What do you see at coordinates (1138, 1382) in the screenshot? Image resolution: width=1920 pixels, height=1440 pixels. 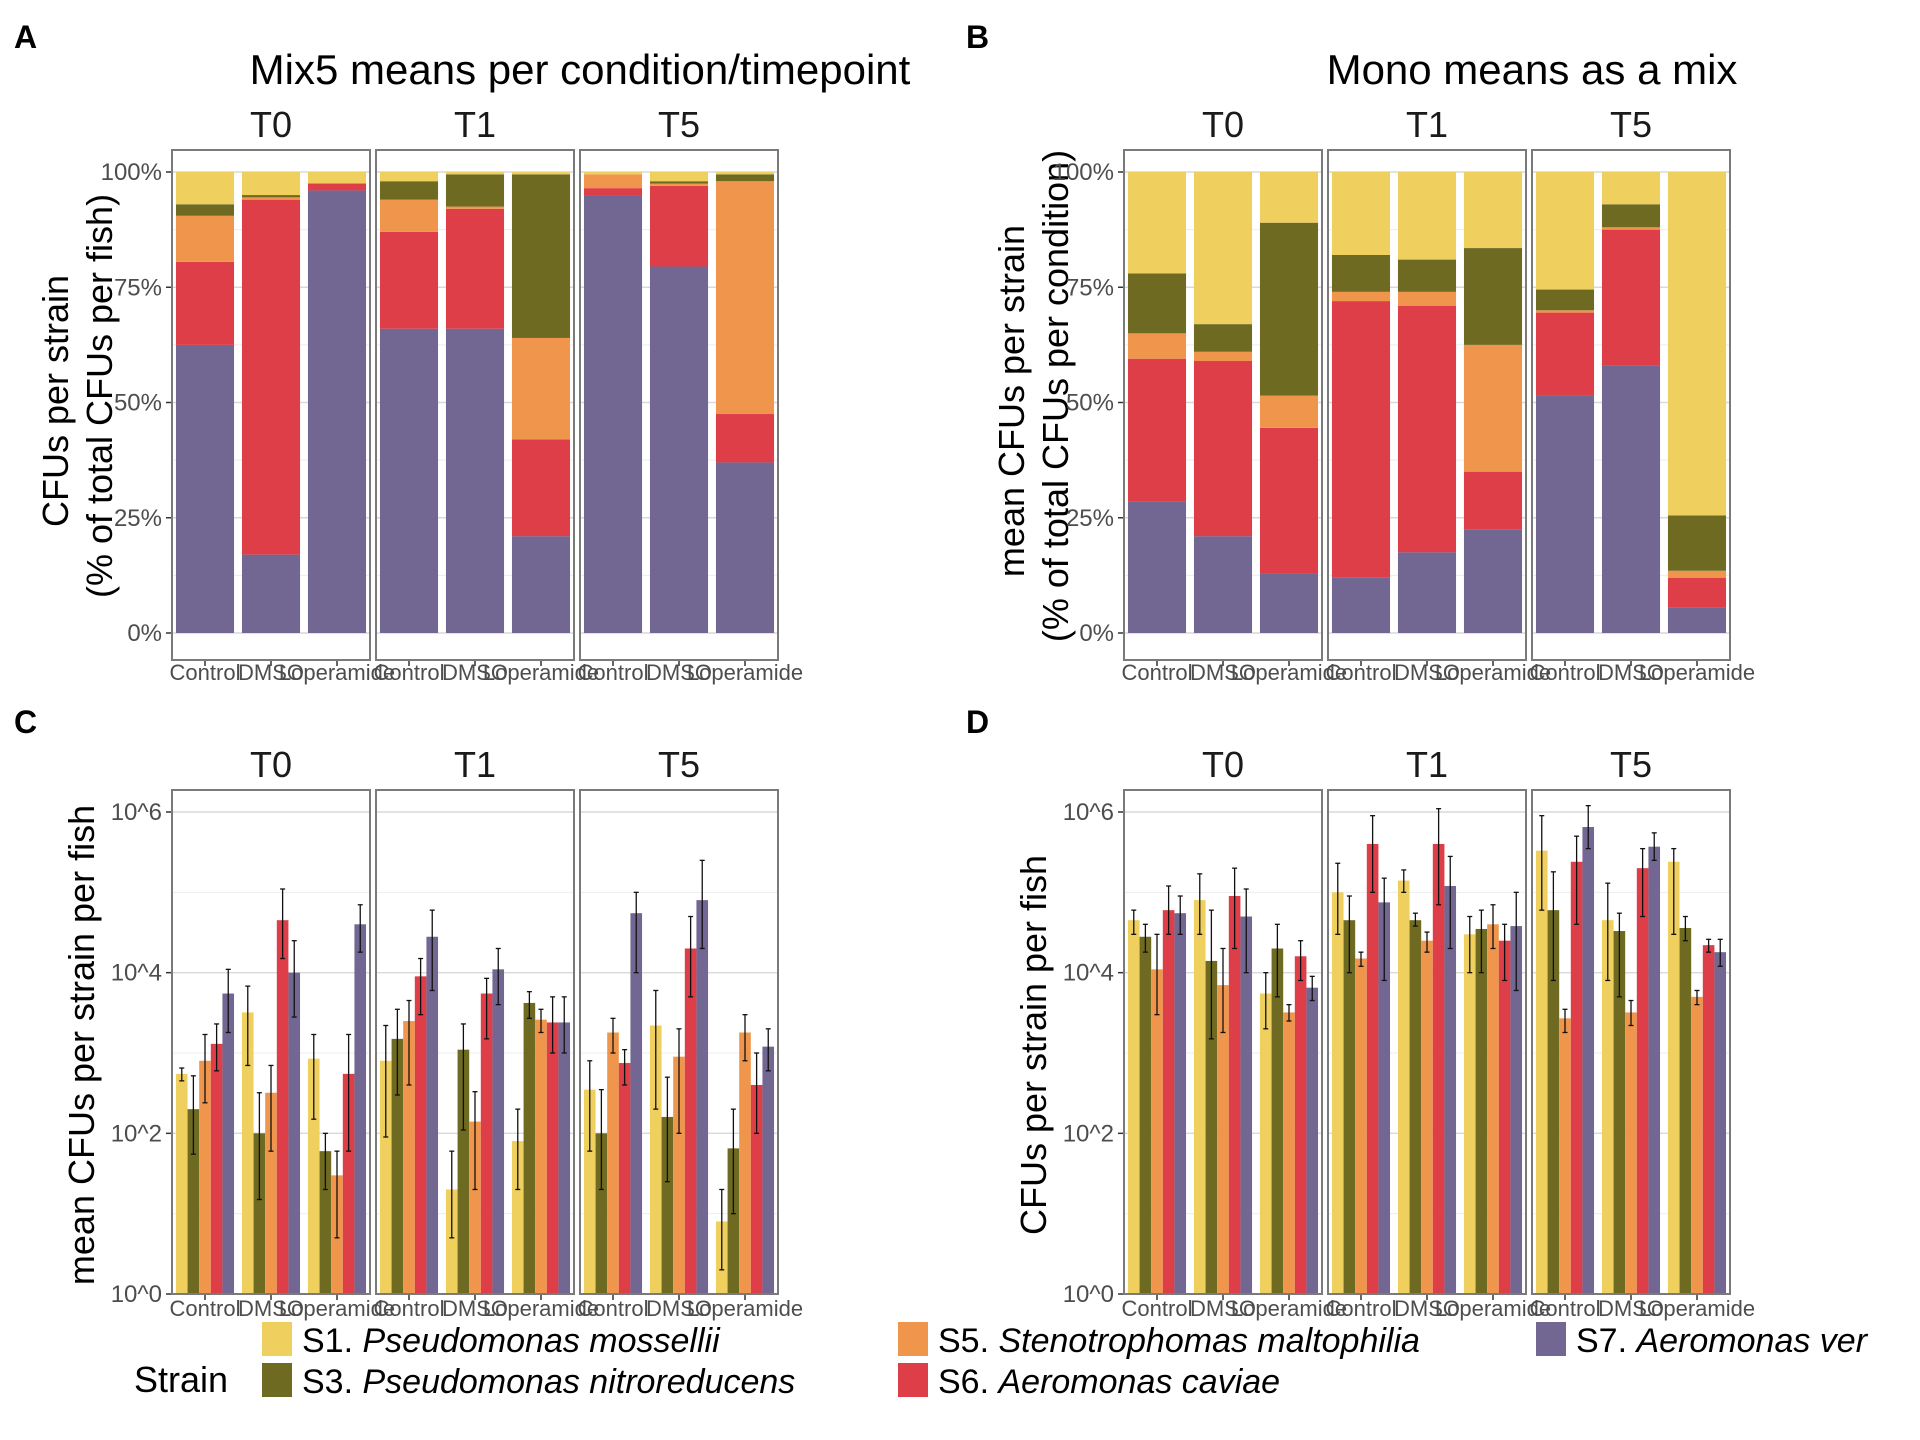 I see `legend-species: Aeromonas caviae` at bounding box center [1138, 1382].